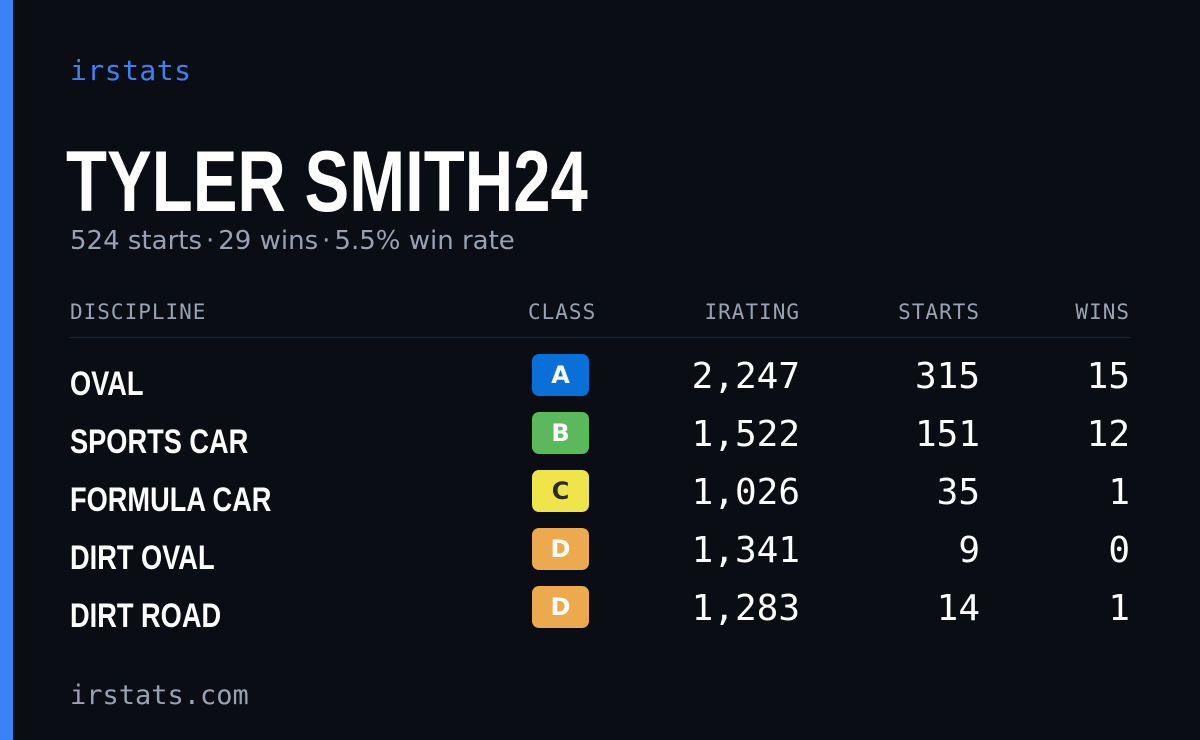 This screenshot has width=1200, height=740. What do you see at coordinates (560, 433) in the screenshot?
I see `class-badge: B` at bounding box center [560, 433].